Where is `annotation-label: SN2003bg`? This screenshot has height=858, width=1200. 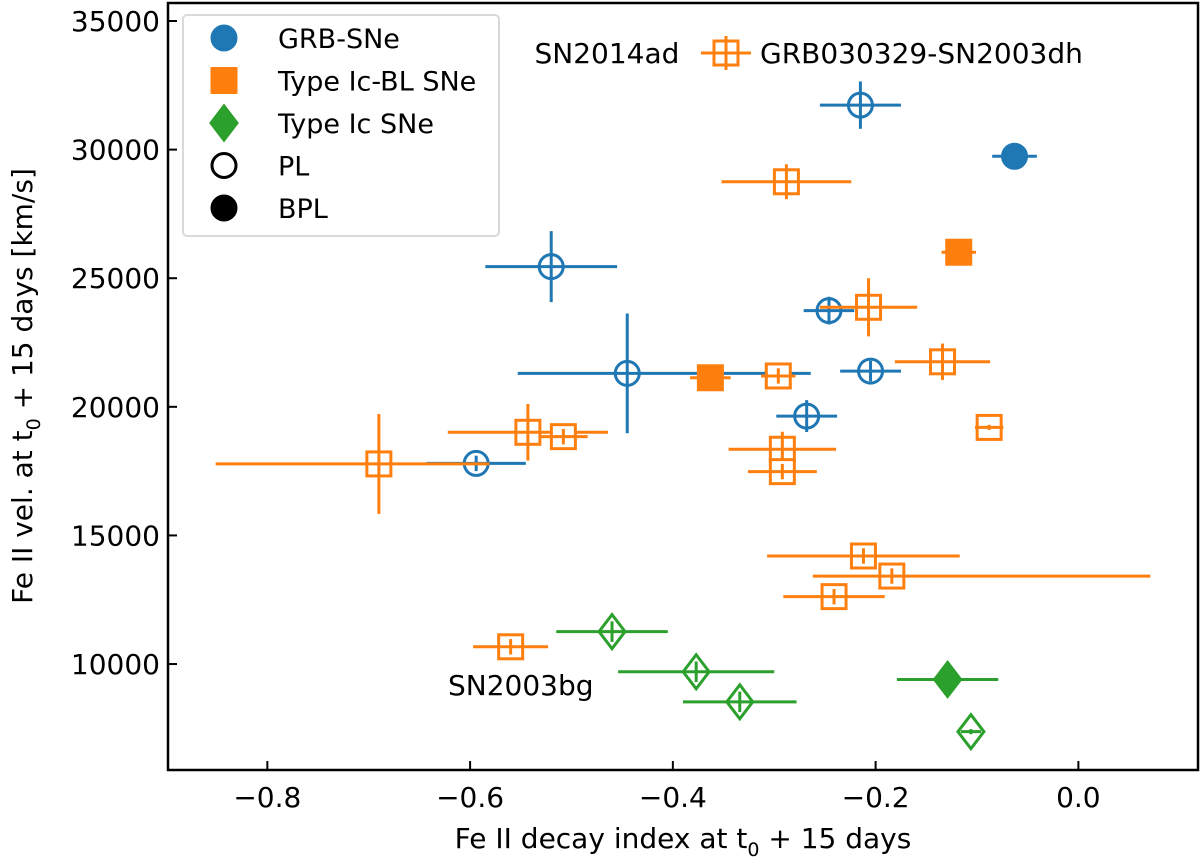
annotation-label: SN2003bg is located at coordinates (521, 685).